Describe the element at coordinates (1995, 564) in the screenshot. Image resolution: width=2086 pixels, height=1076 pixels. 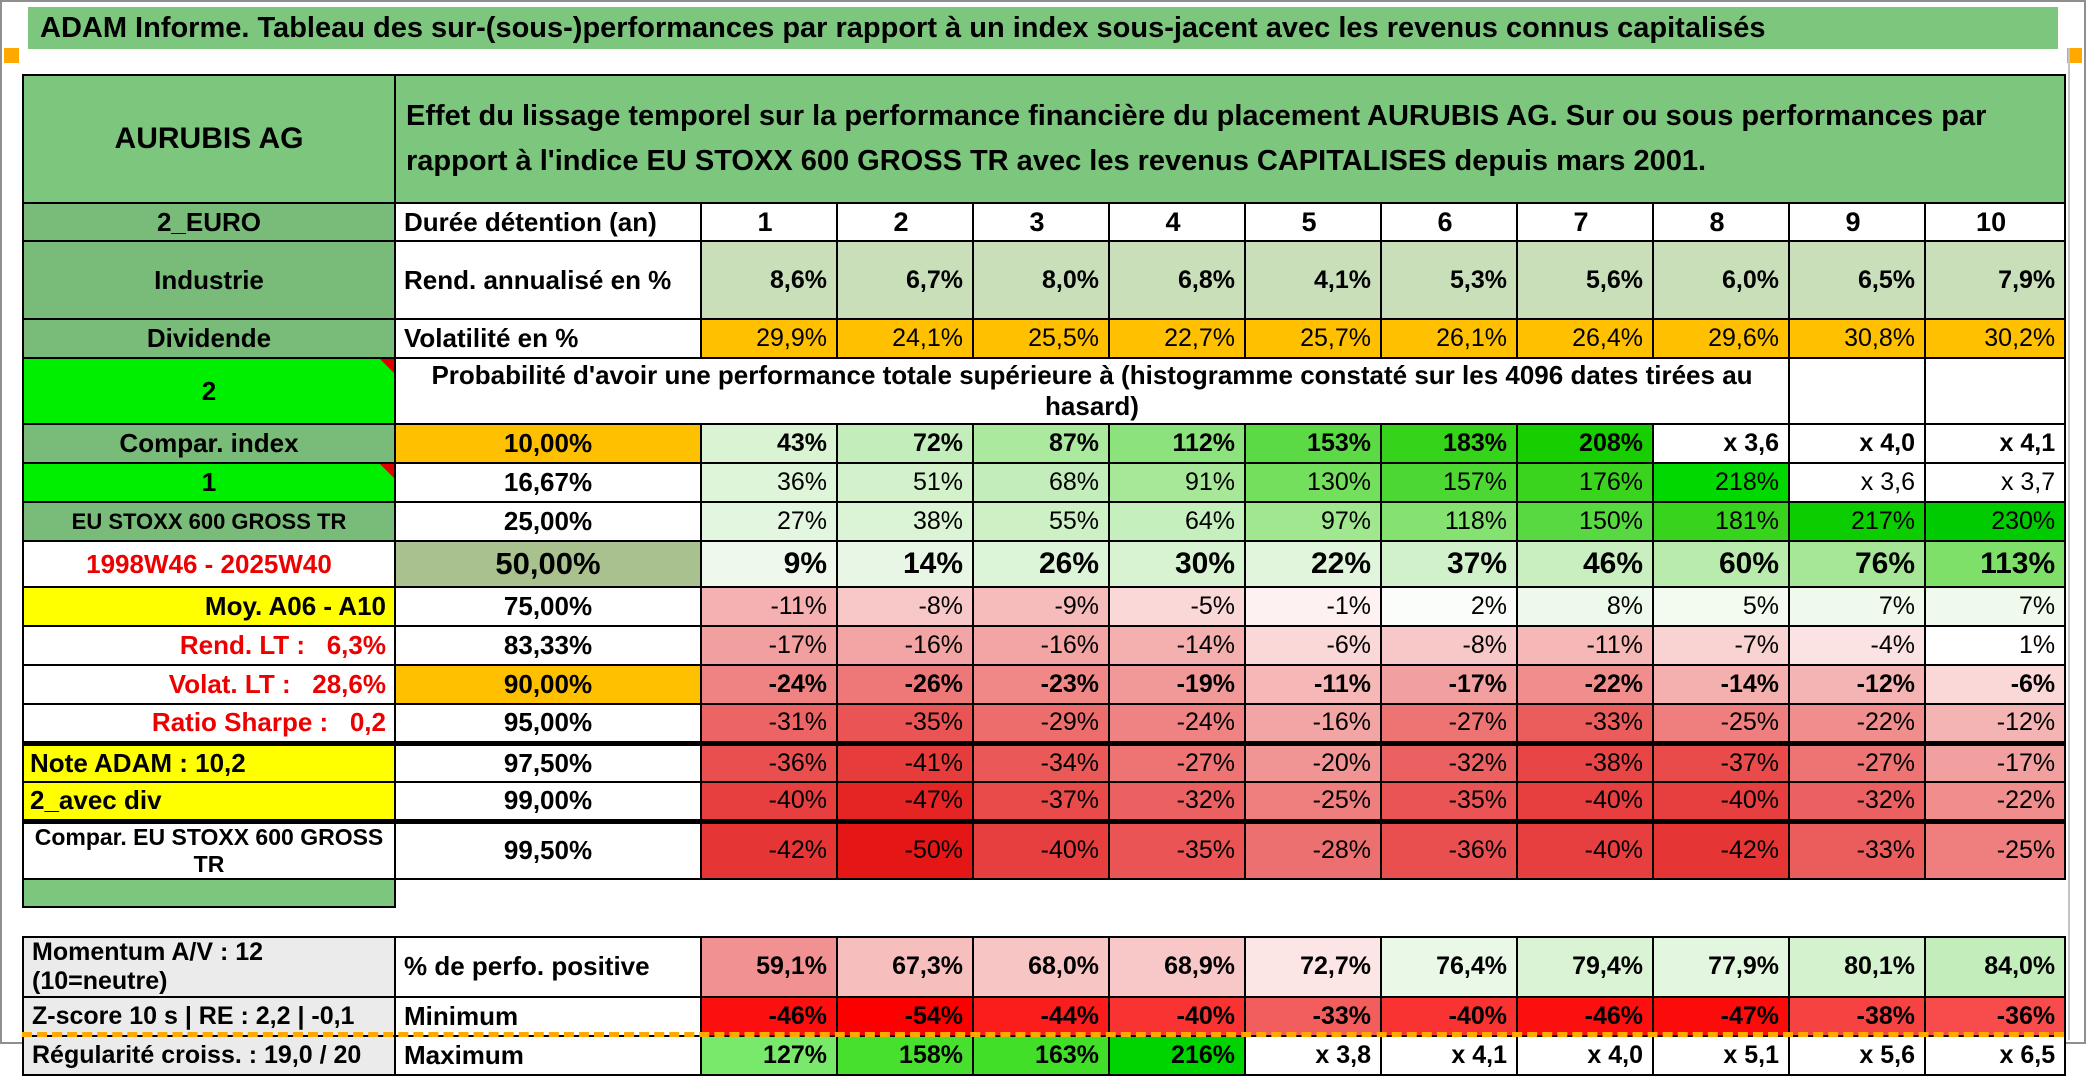
I see `value-cell: 113%` at that location.